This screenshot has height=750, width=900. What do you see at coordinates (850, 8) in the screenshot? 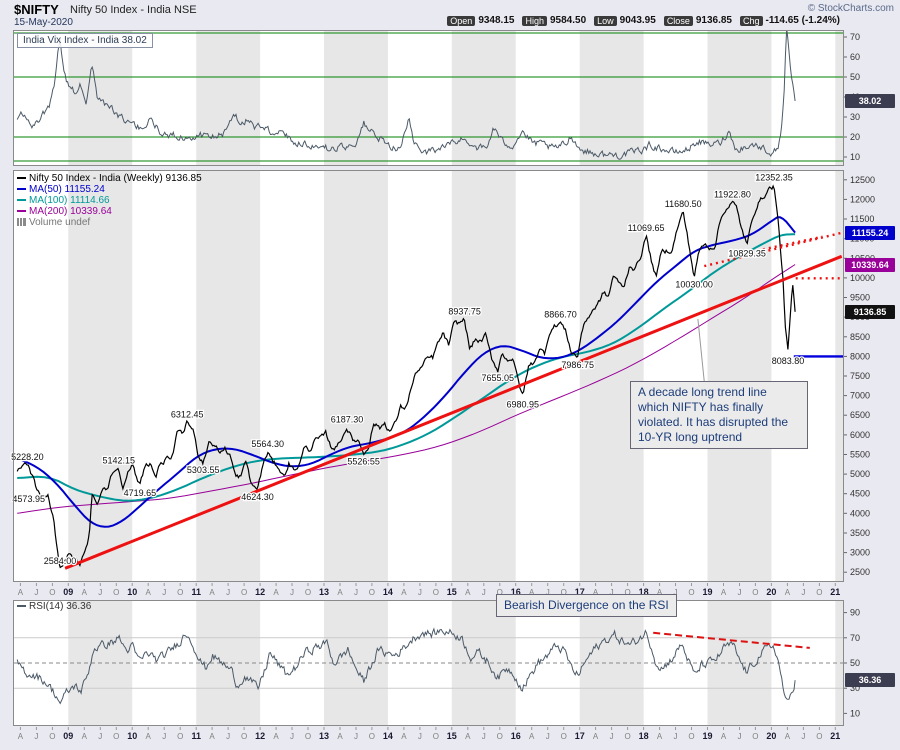
I see `copyright: © StockCharts.com` at bounding box center [850, 8].